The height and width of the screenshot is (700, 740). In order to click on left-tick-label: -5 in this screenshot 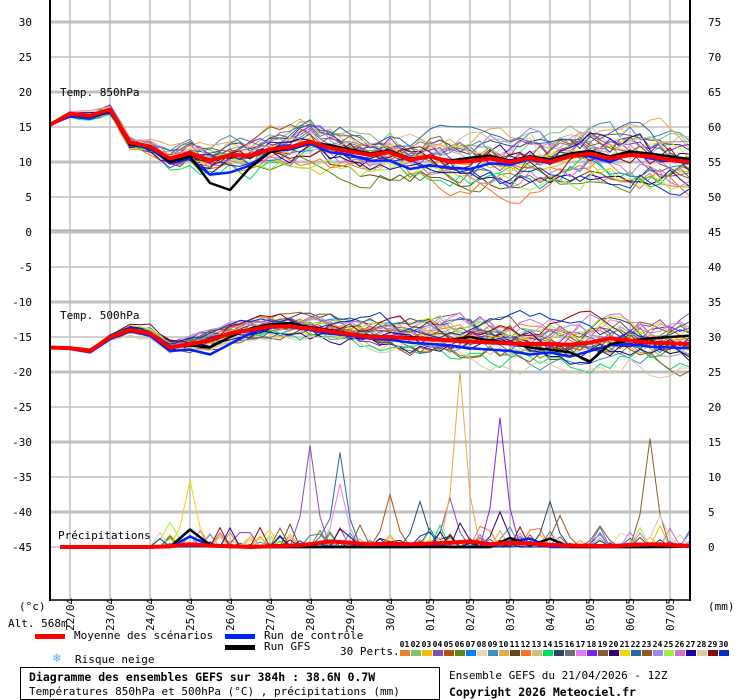, I will do `click(25, 267)`.